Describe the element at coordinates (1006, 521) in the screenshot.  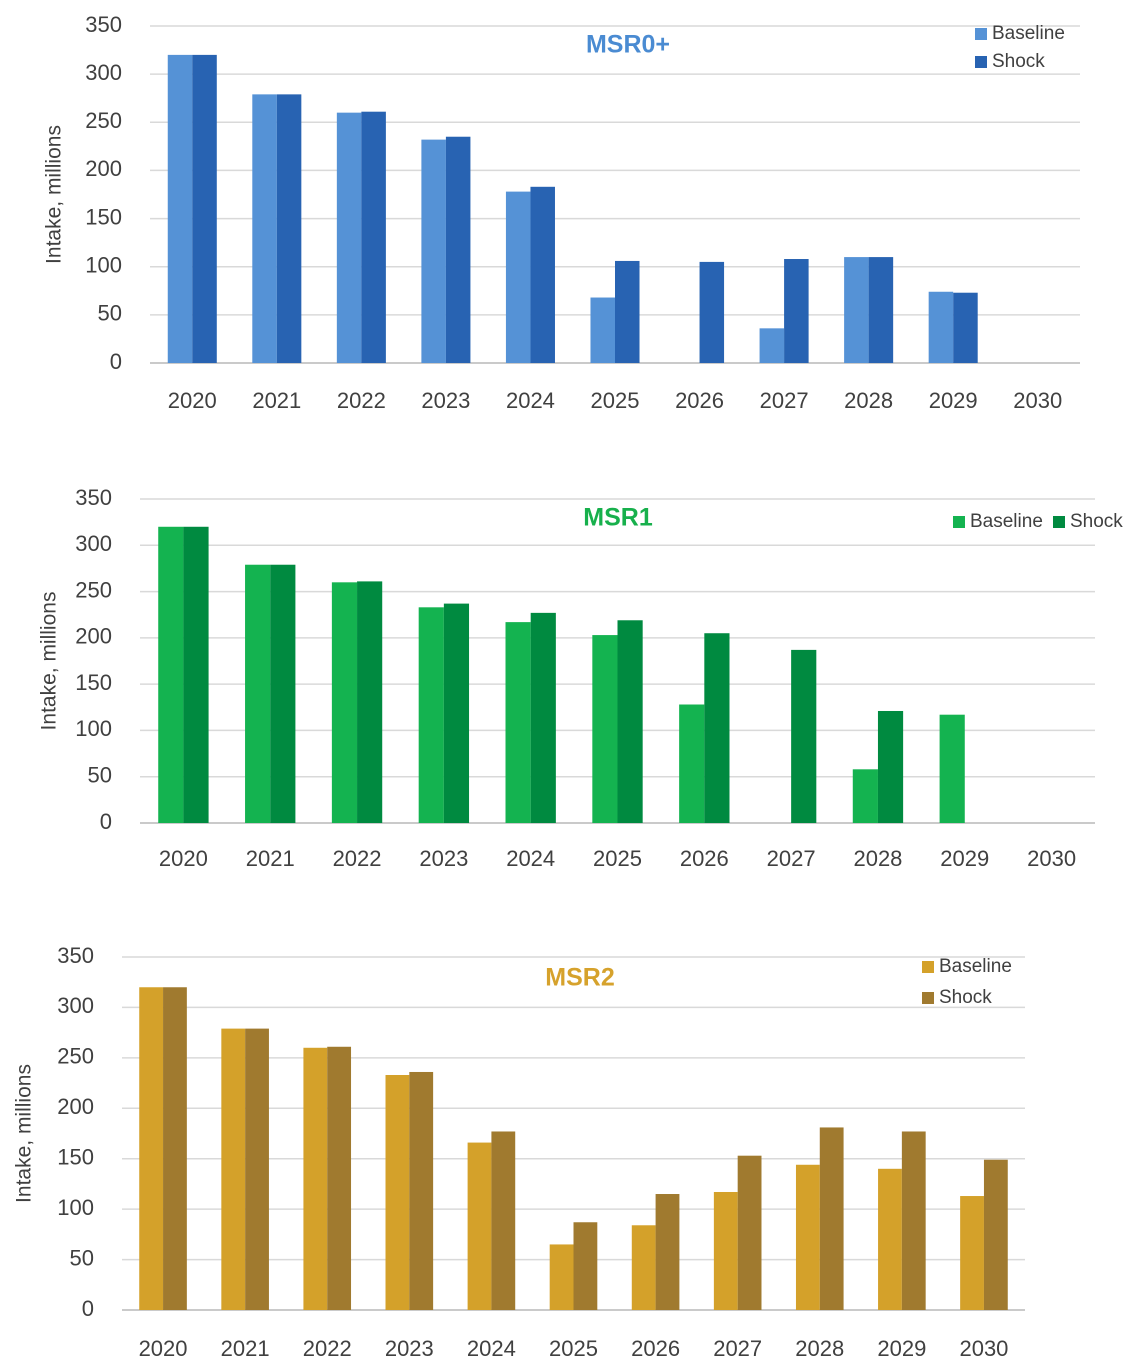
I see `legend-label: Baseline` at that location.